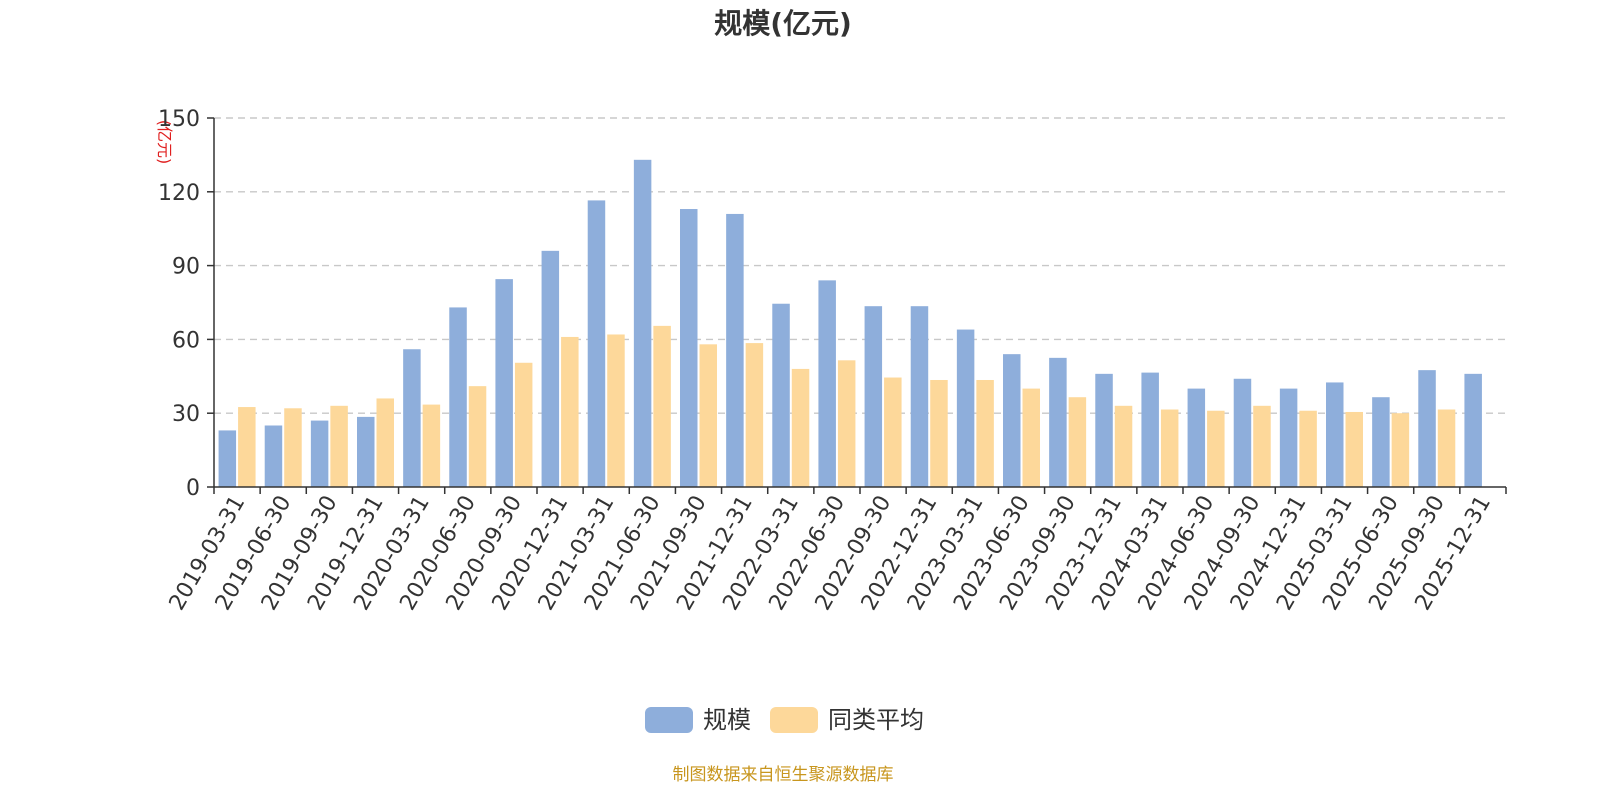 This screenshot has height=800, width=1600. What do you see at coordinates (186, 340) in the screenshot?
I see `y-tick-label: 60` at bounding box center [186, 340].